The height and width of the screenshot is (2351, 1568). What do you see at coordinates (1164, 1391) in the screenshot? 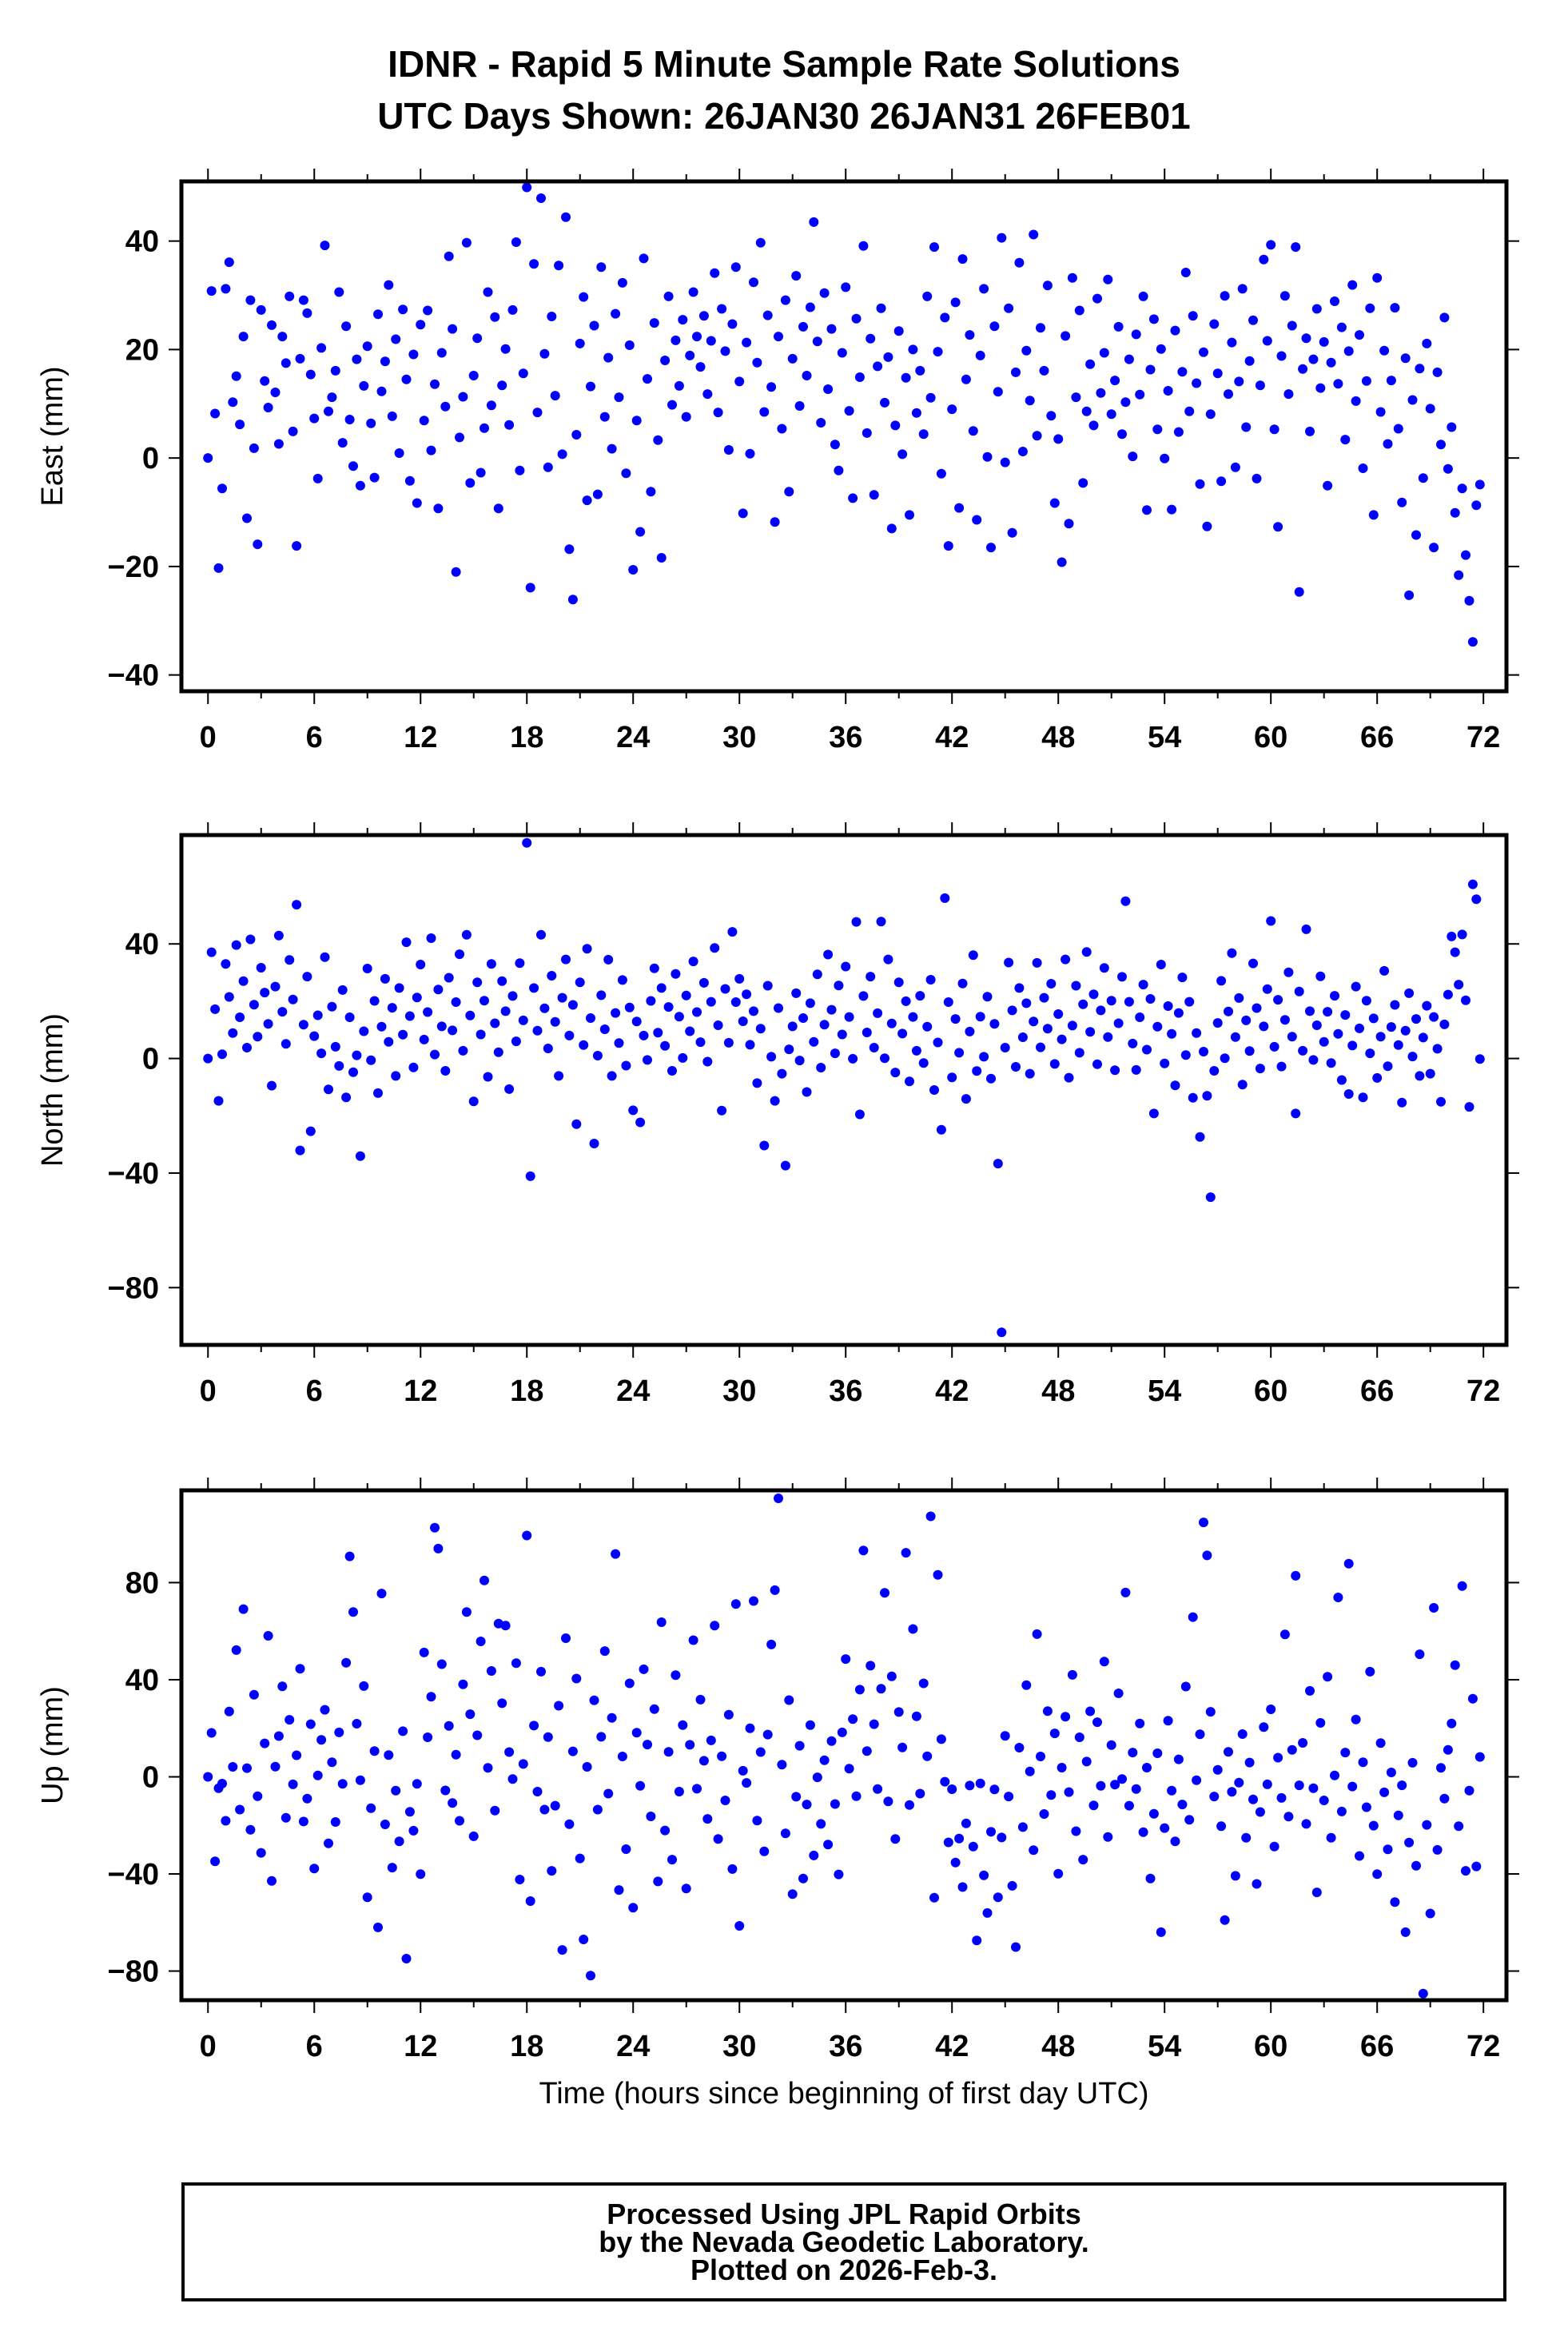
I see `north-x-tick-label: 54` at bounding box center [1164, 1391].